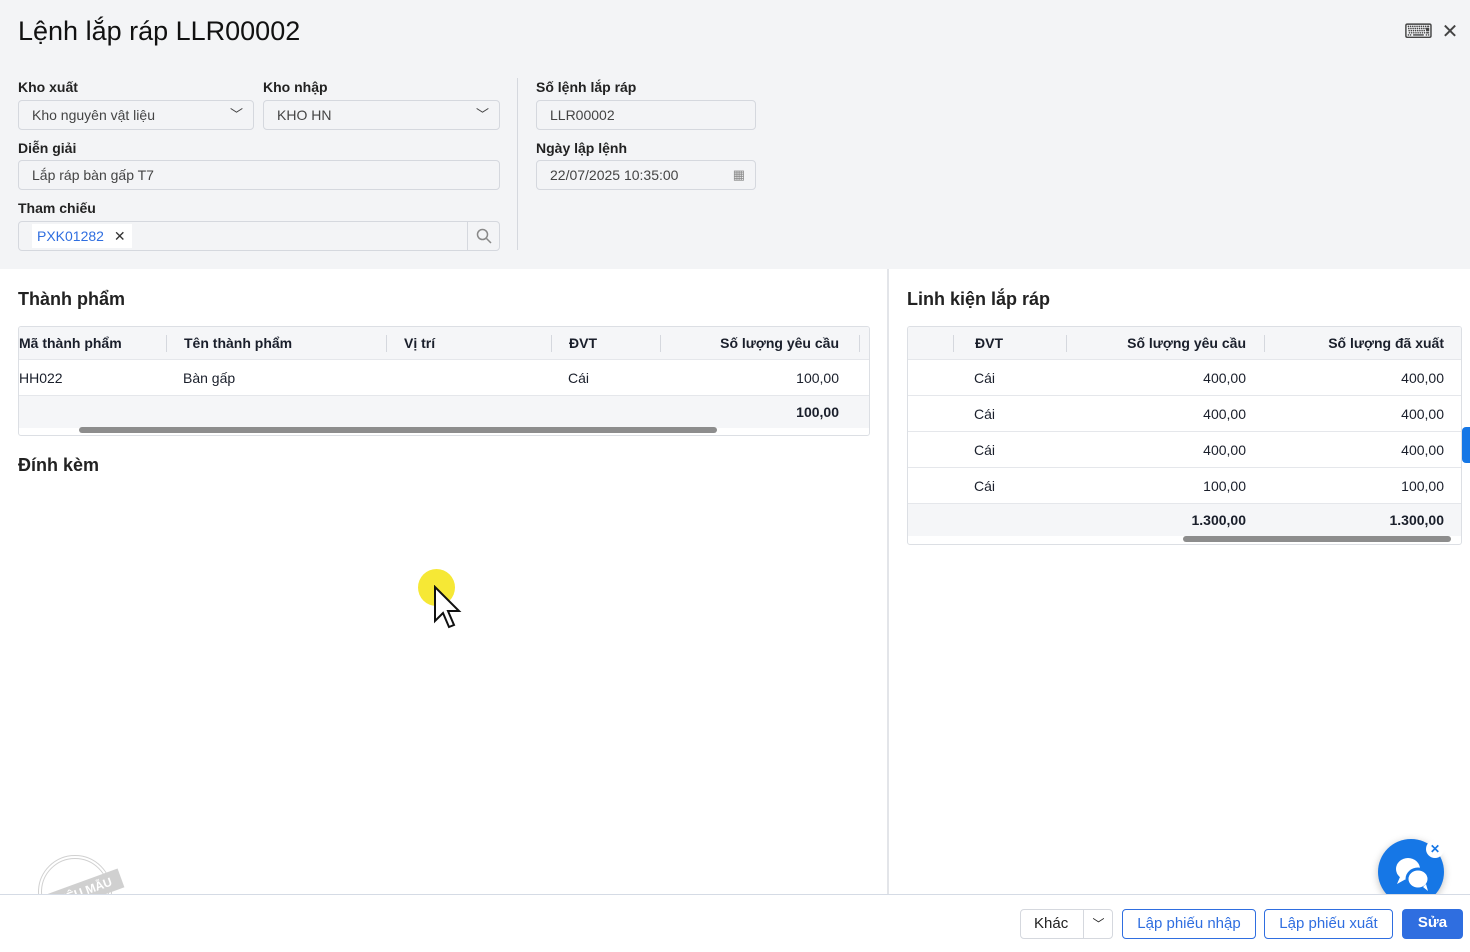 This screenshot has height=952, width=1470. What do you see at coordinates (735, 923) in the screenshot?
I see `action-bar: Khác ﹀ Lập phiếu nhập Lập phiếu xuất Sửa` at bounding box center [735, 923].